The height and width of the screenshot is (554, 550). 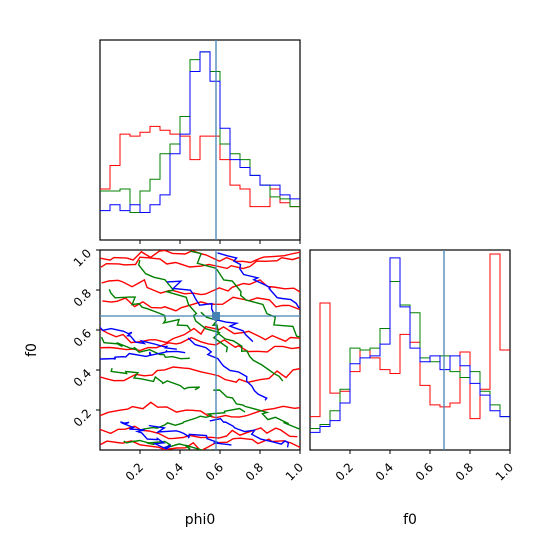 I want to click on top-left-axes-frame, so click(x=200, y=140).